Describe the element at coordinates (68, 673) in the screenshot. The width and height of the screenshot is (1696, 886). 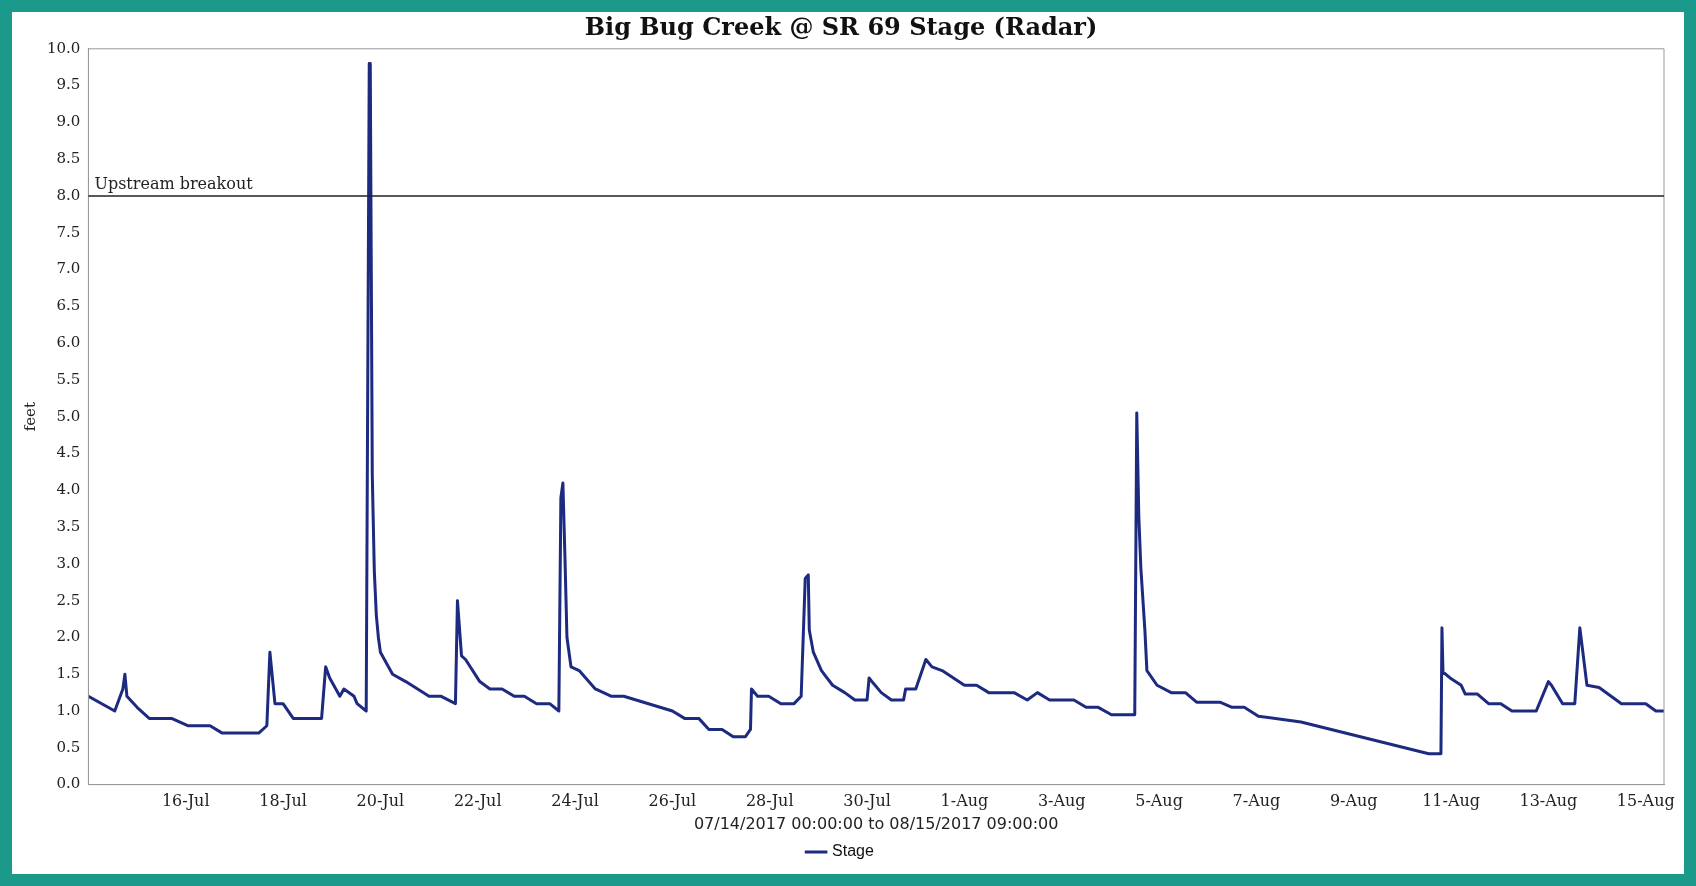
I see `y-tick-label: 1.5` at that location.